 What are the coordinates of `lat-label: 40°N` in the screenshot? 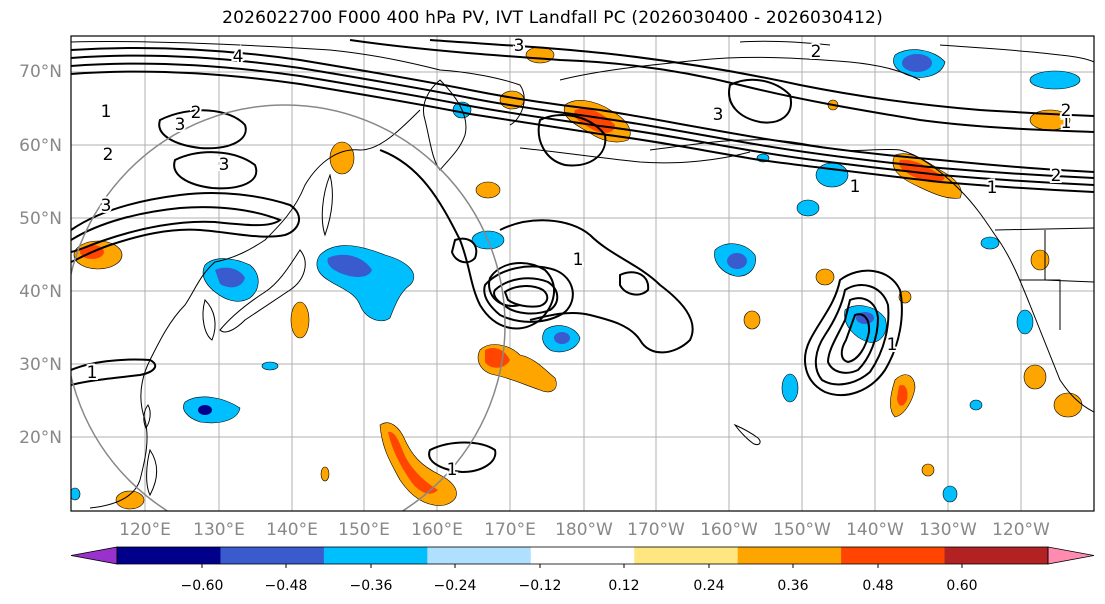 It's located at (40, 292).